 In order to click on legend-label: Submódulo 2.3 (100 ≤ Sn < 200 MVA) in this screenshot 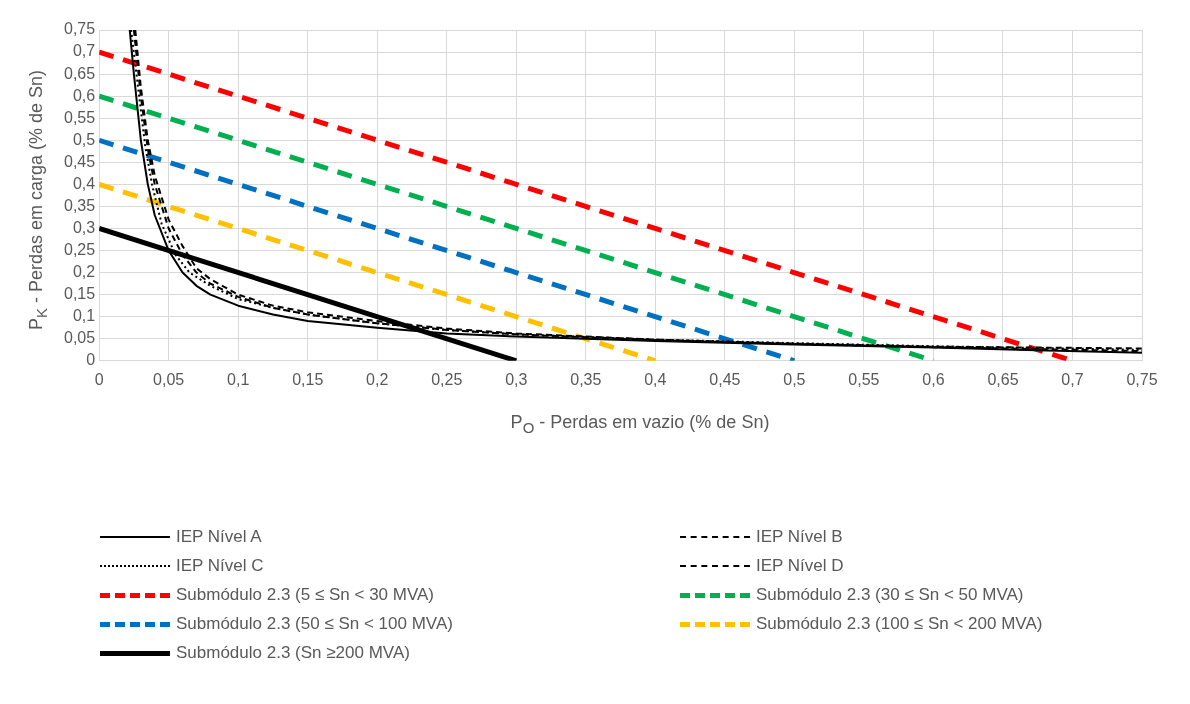, I will do `click(899, 624)`.